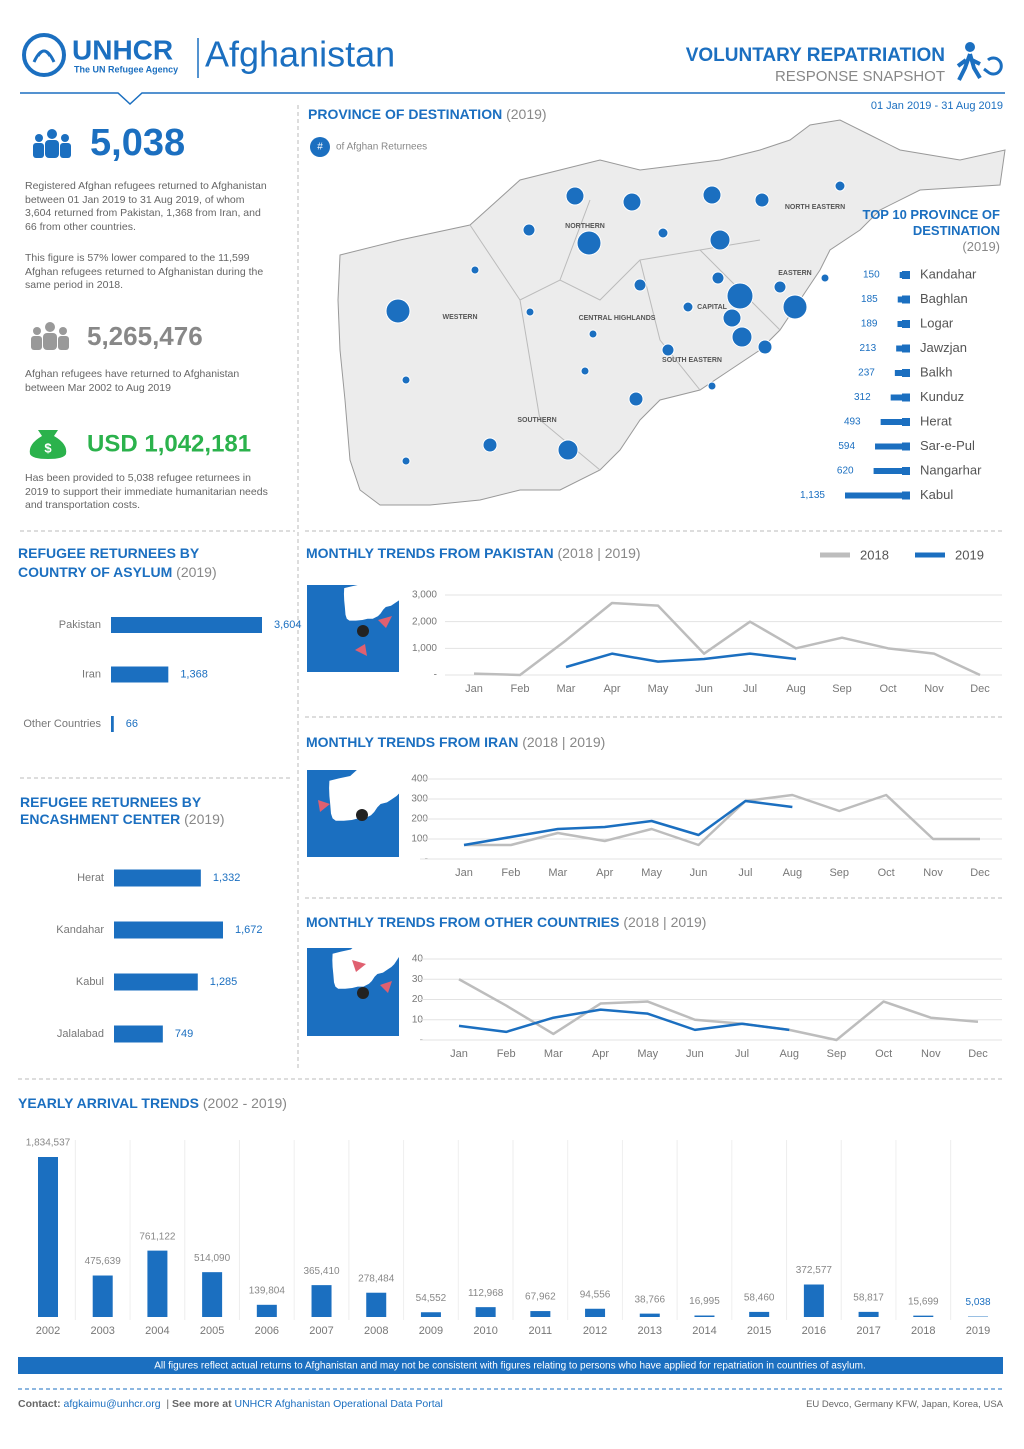 This screenshot has height=1449, width=1024. I want to click on x-tick-label: Feb, so click(520, 689).